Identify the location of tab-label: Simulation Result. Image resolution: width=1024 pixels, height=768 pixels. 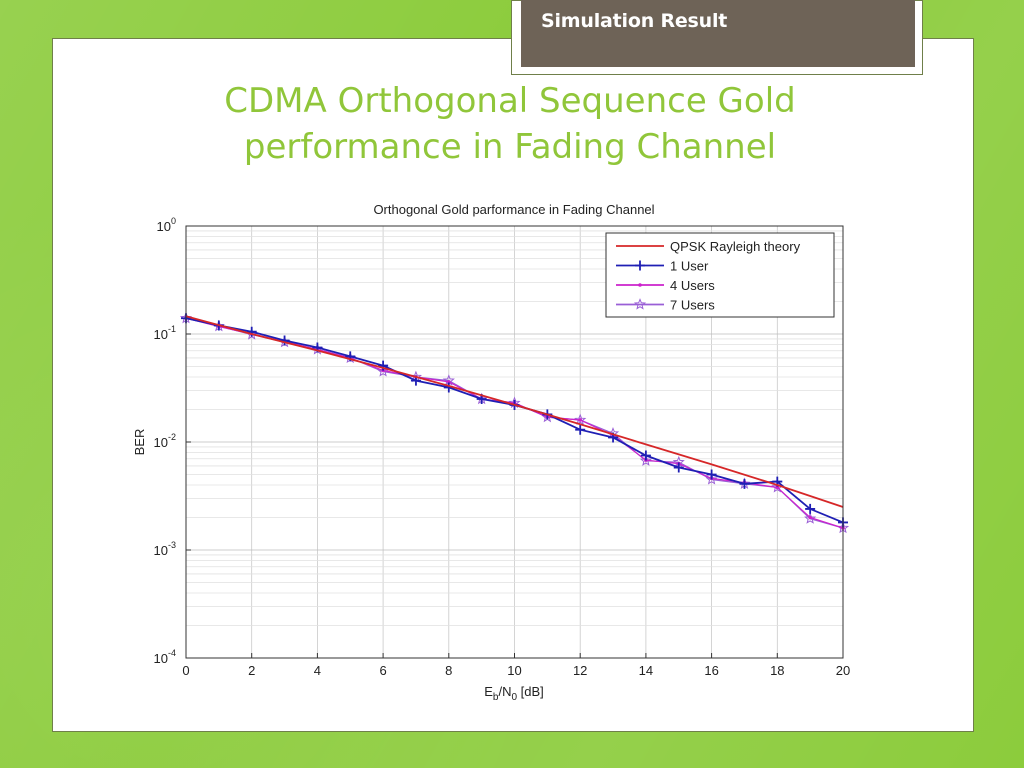
(634, 21).